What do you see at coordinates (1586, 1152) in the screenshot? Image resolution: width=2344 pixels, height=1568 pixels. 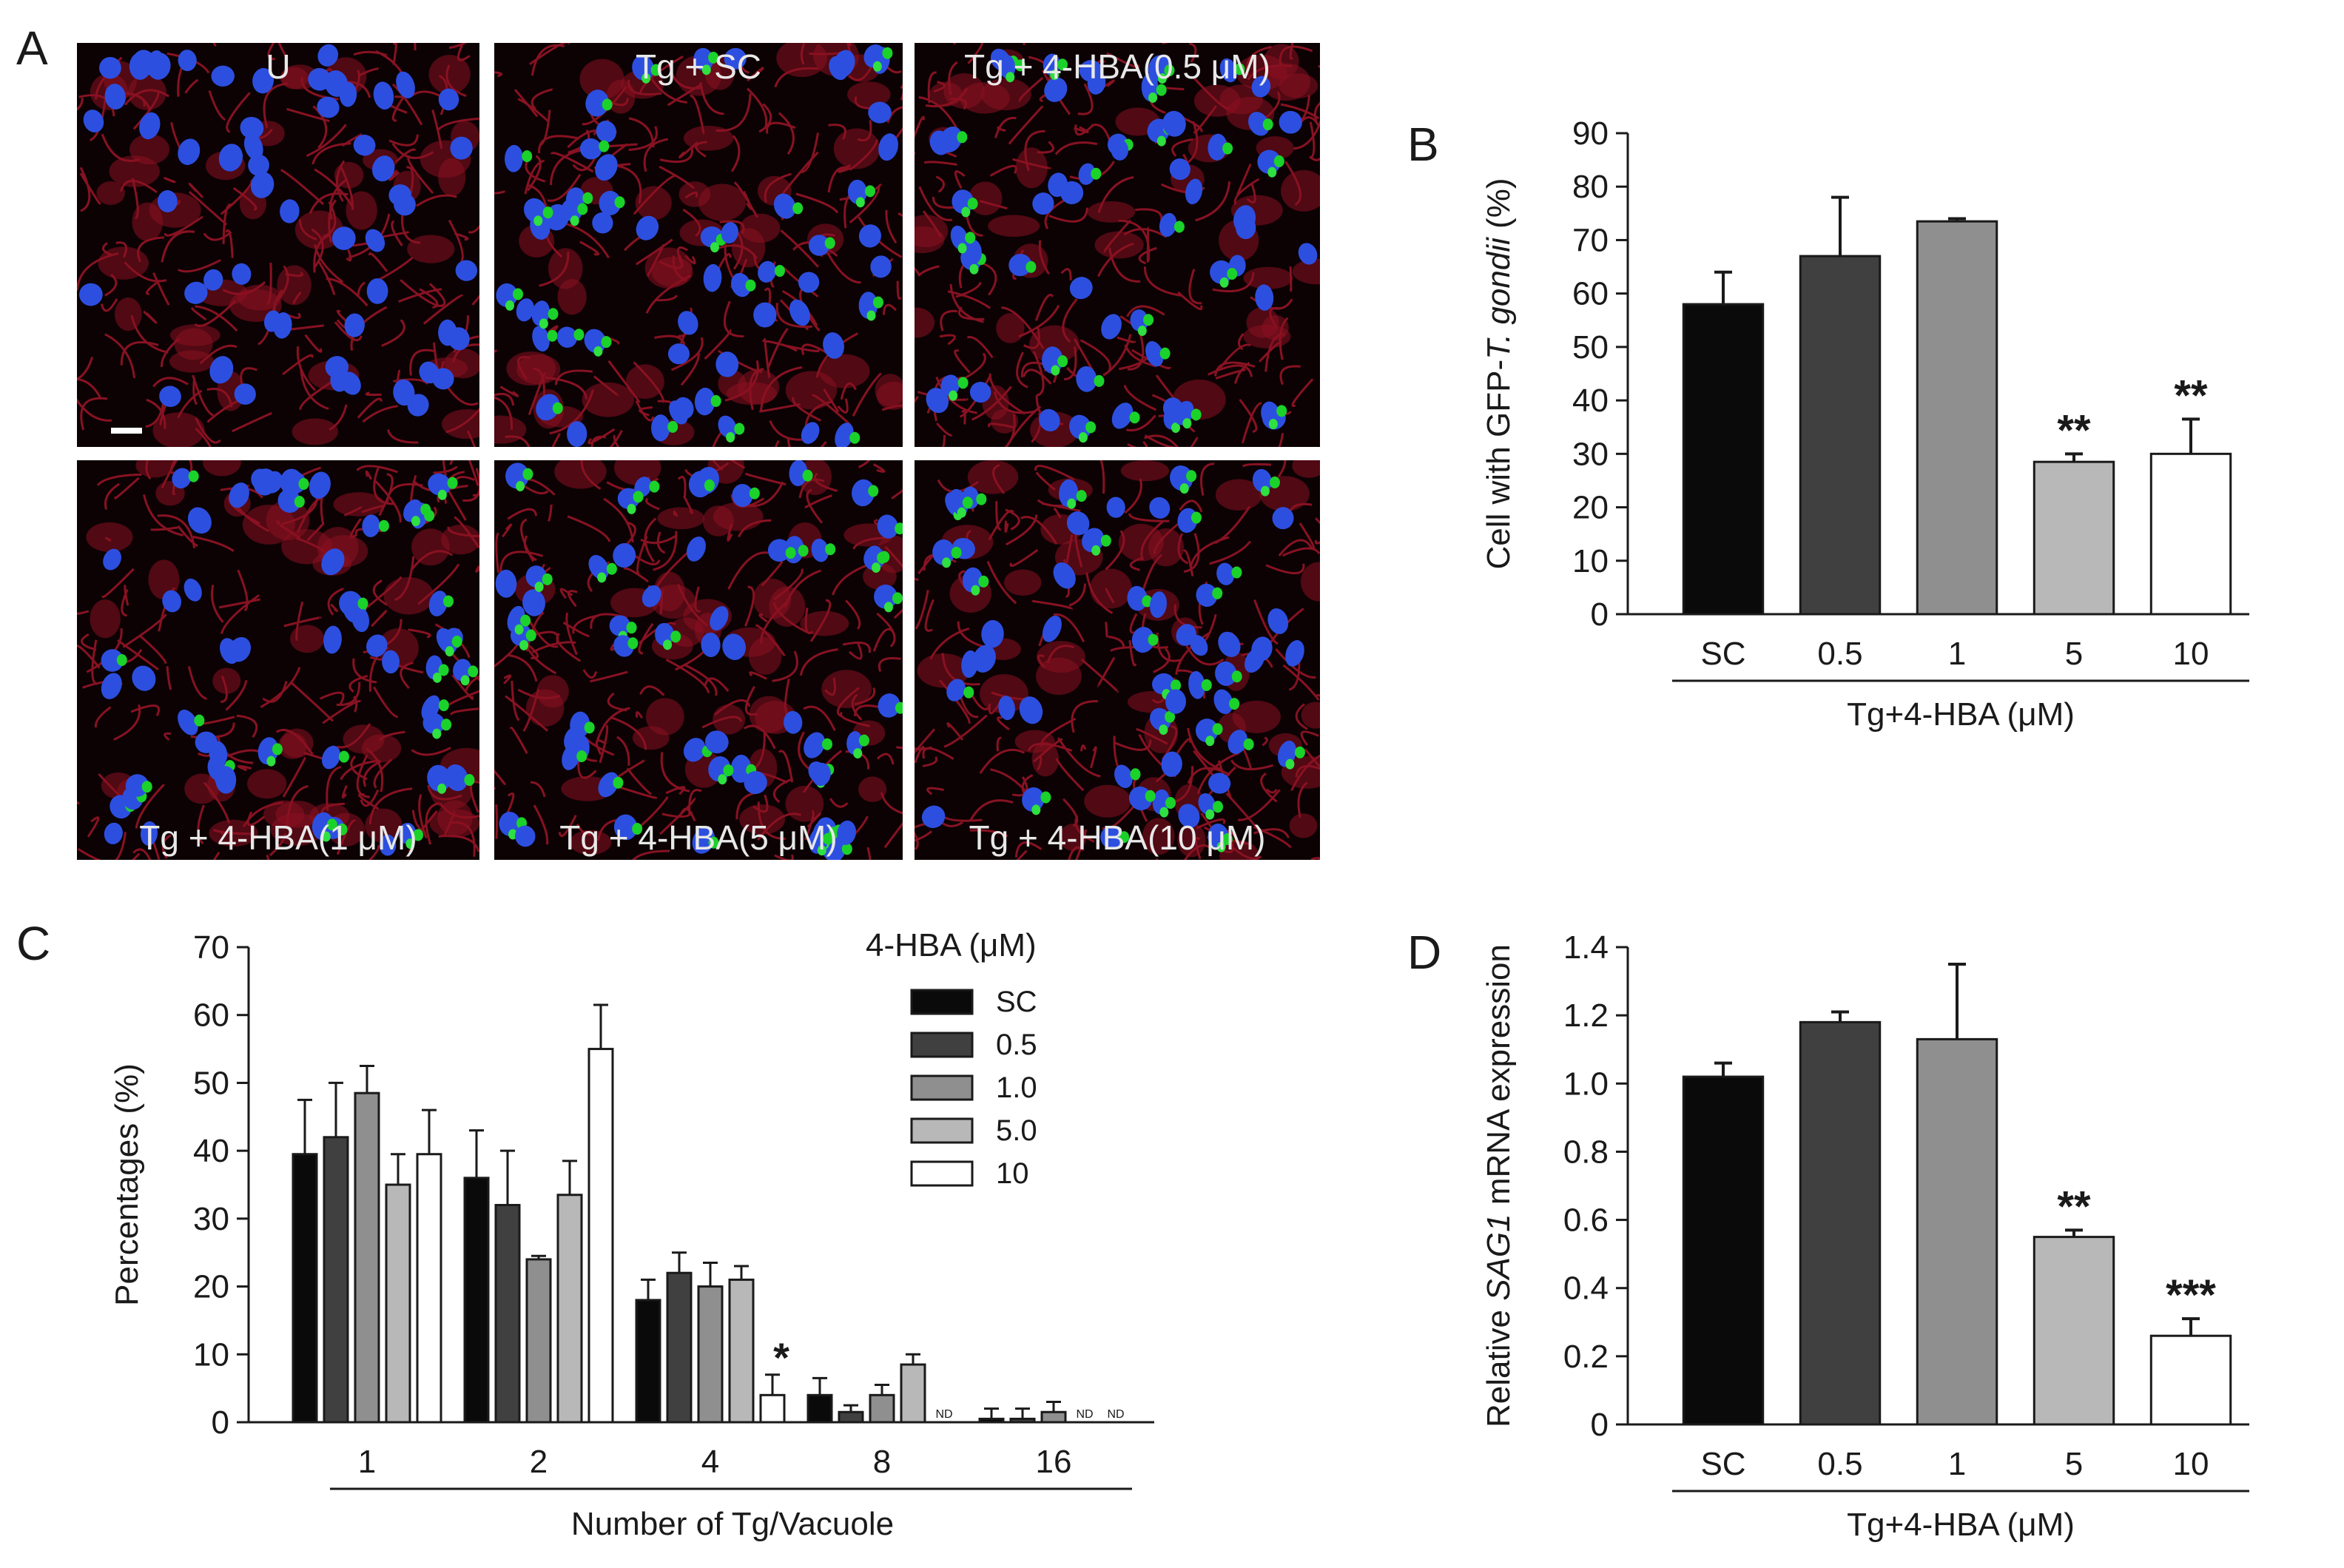 I see `y-tick-label: 0.8` at bounding box center [1586, 1152].